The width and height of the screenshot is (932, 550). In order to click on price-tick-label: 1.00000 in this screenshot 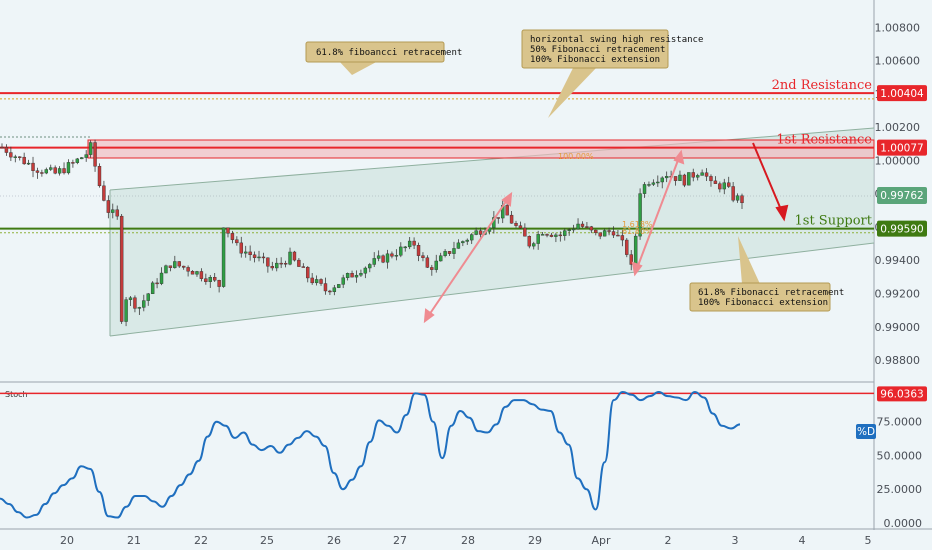, I will do `click(898, 160)`.